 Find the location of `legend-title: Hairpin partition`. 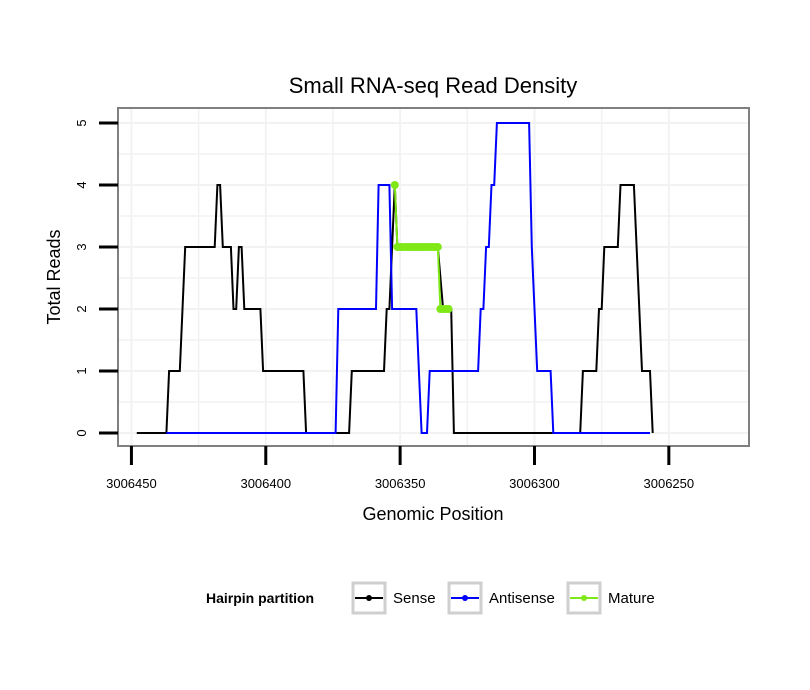

legend-title: Hairpin partition is located at coordinates (260, 598).